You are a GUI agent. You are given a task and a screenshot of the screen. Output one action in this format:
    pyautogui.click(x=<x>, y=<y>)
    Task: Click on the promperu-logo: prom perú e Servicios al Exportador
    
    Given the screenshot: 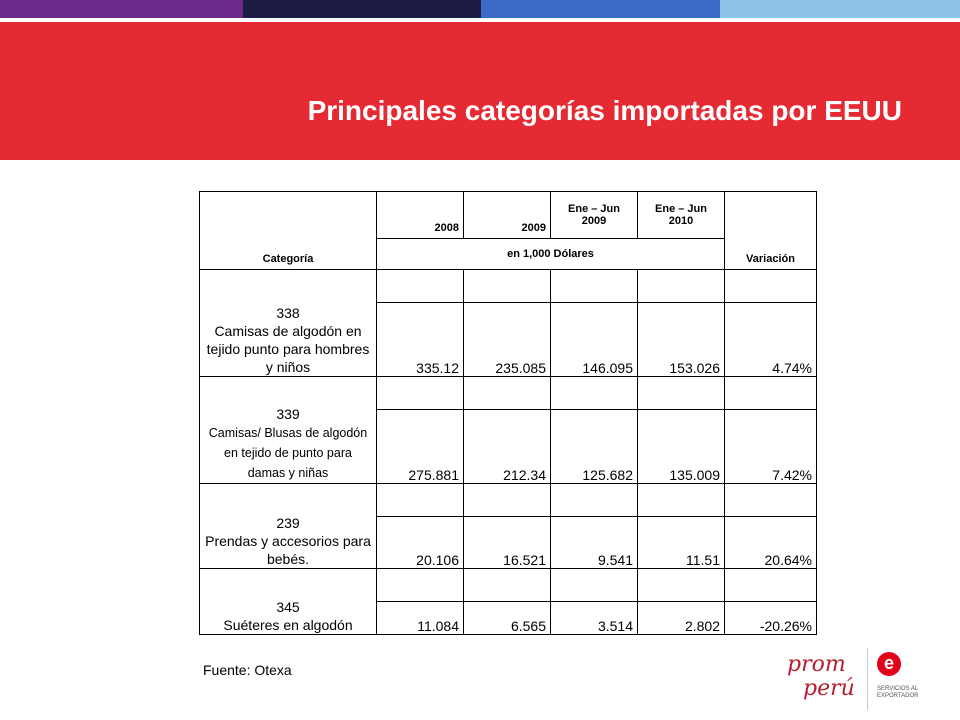 What is the action you would take?
    pyautogui.click(x=858, y=679)
    